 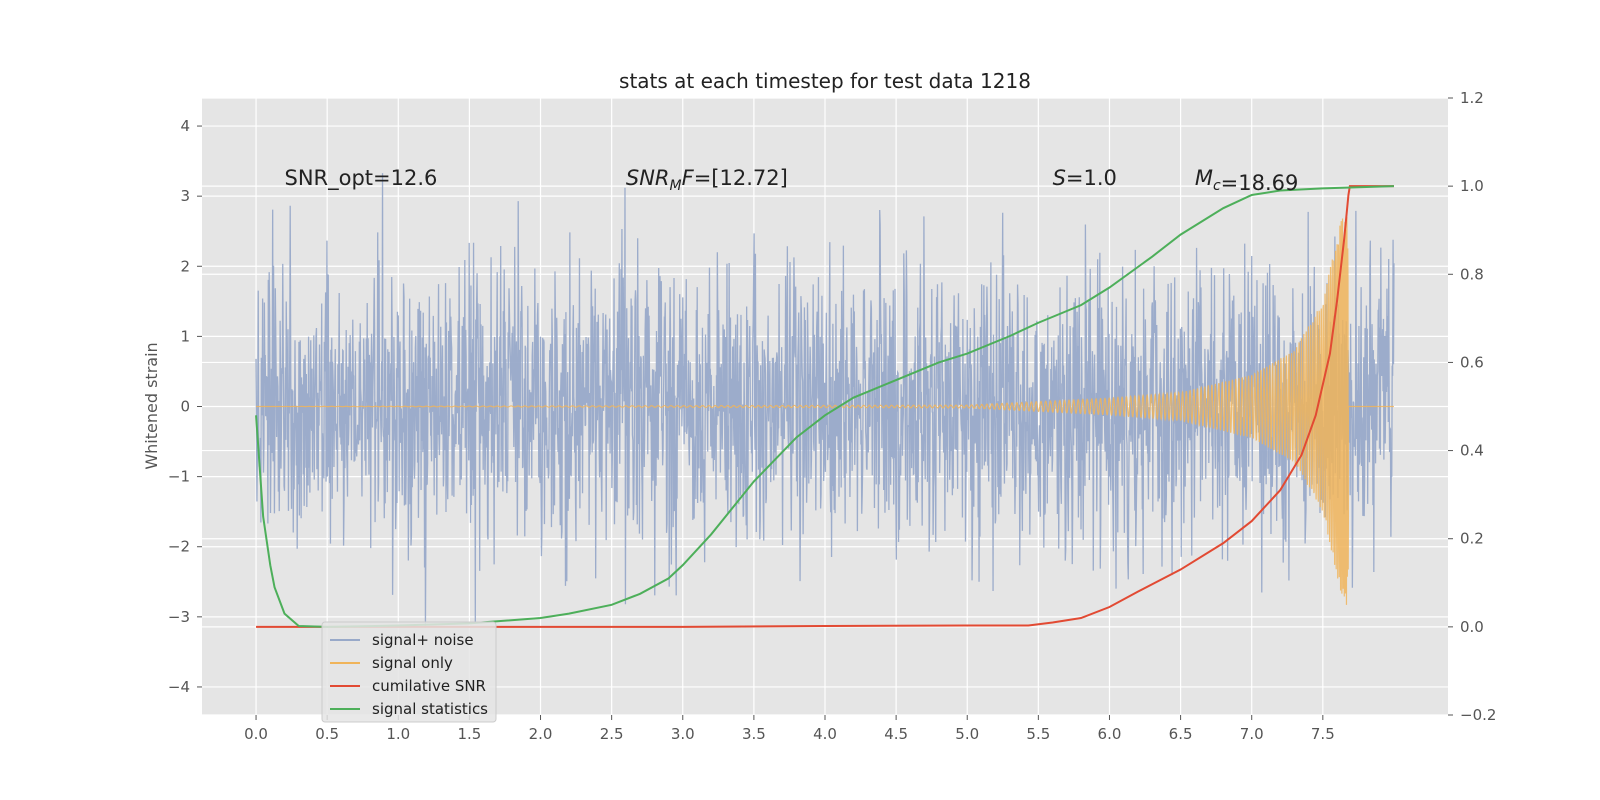 I want to click on x-tick-label: 6.5, so click(x=1181, y=734).